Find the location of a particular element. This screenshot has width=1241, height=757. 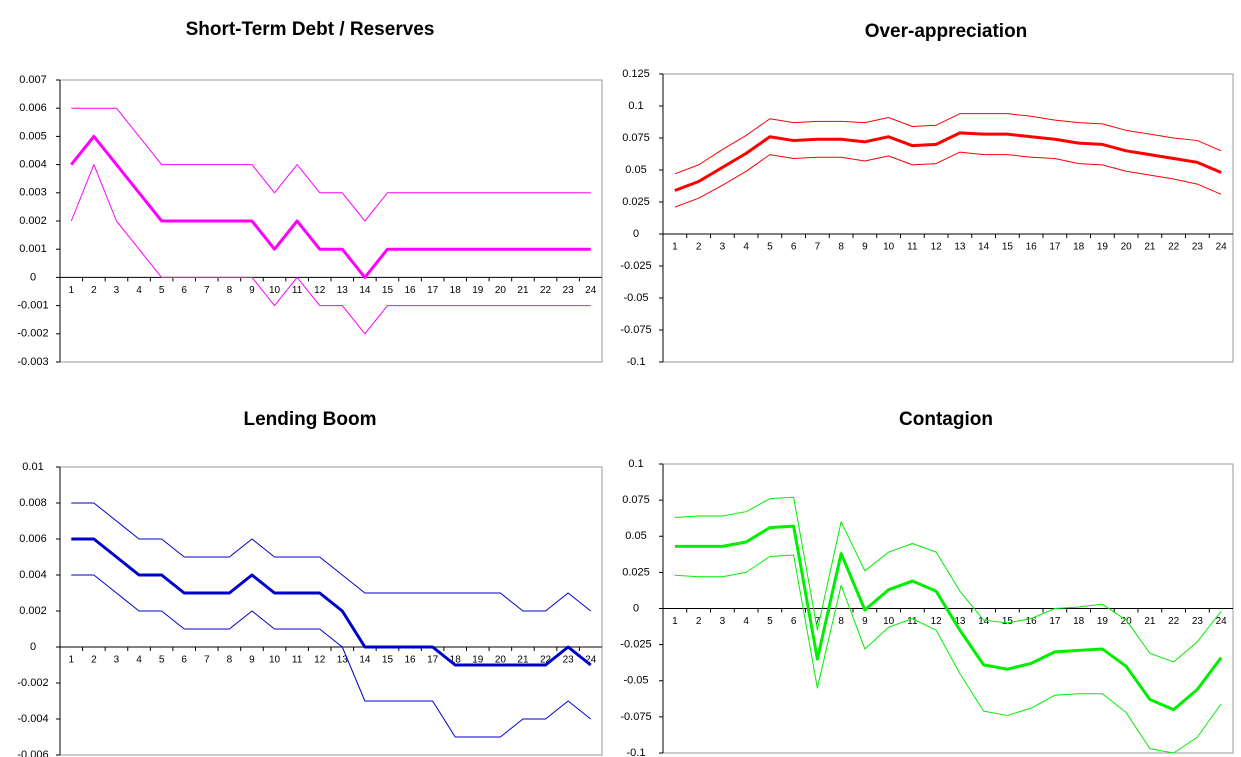

x-tick-label: 23 is located at coordinates (1198, 621).